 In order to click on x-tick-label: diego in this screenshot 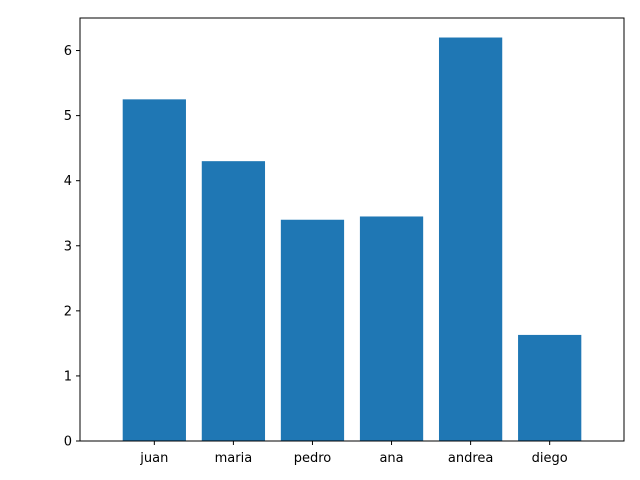, I will do `click(550, 458)`.